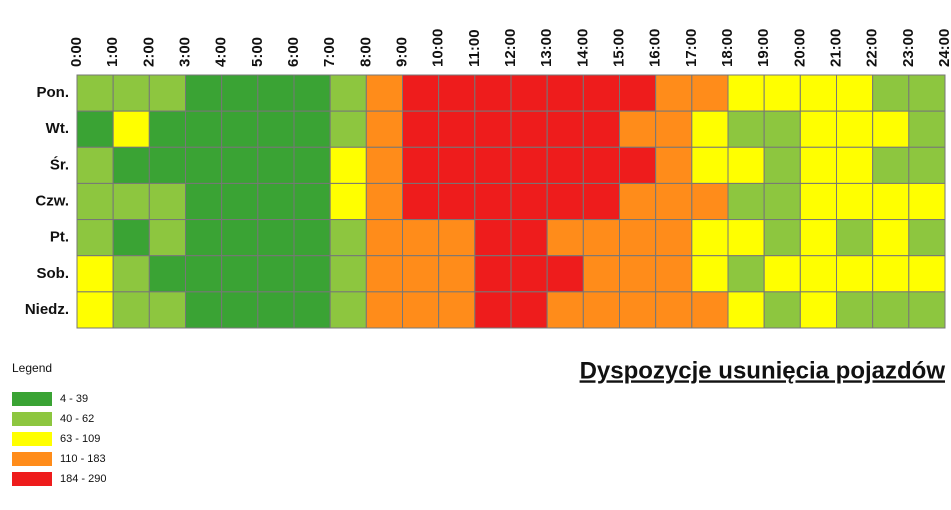 This screenshot has width=951, height=510. What do you see at coordinates (184, 52) in the screenshot?
I see `x-tick-label: 3:00` at bounding box center [184, 52].